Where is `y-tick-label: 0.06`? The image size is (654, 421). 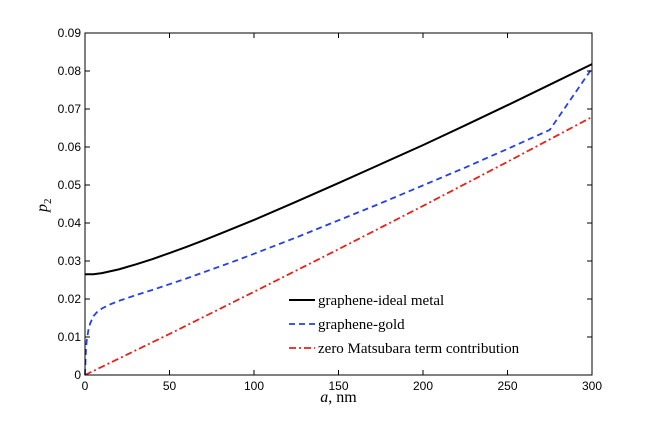
y-tick-label: 0.06 is located at coordinates (70, 147).